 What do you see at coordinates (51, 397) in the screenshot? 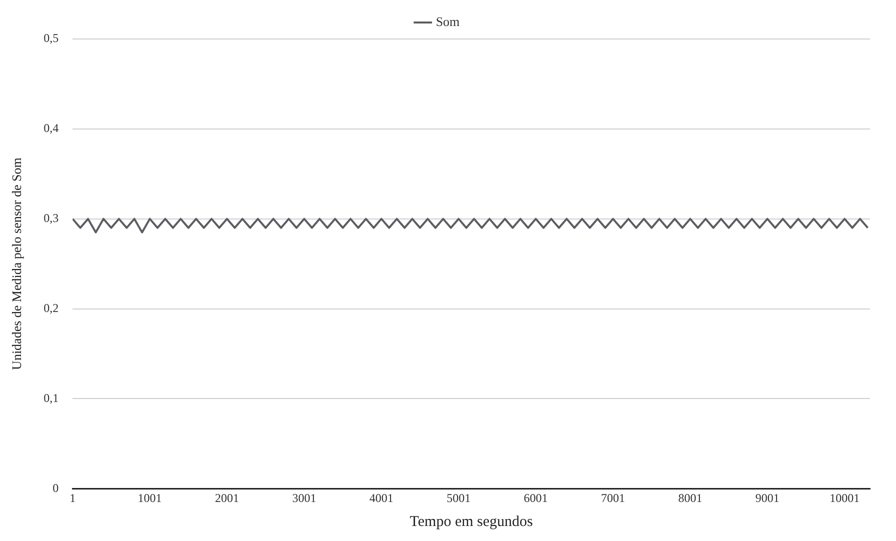
I see `y-tick-label: 0,1` at bounding box center [51, 397].